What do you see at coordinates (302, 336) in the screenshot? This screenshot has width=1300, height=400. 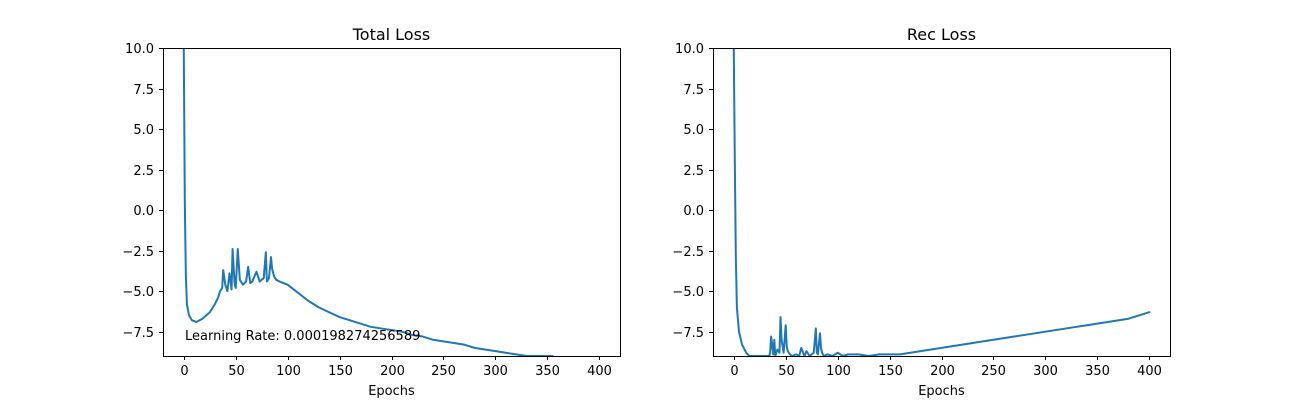 I see `learning-rate-annotation: Learning Rate: 0.000198274256589` at bounding box center [302, 336].